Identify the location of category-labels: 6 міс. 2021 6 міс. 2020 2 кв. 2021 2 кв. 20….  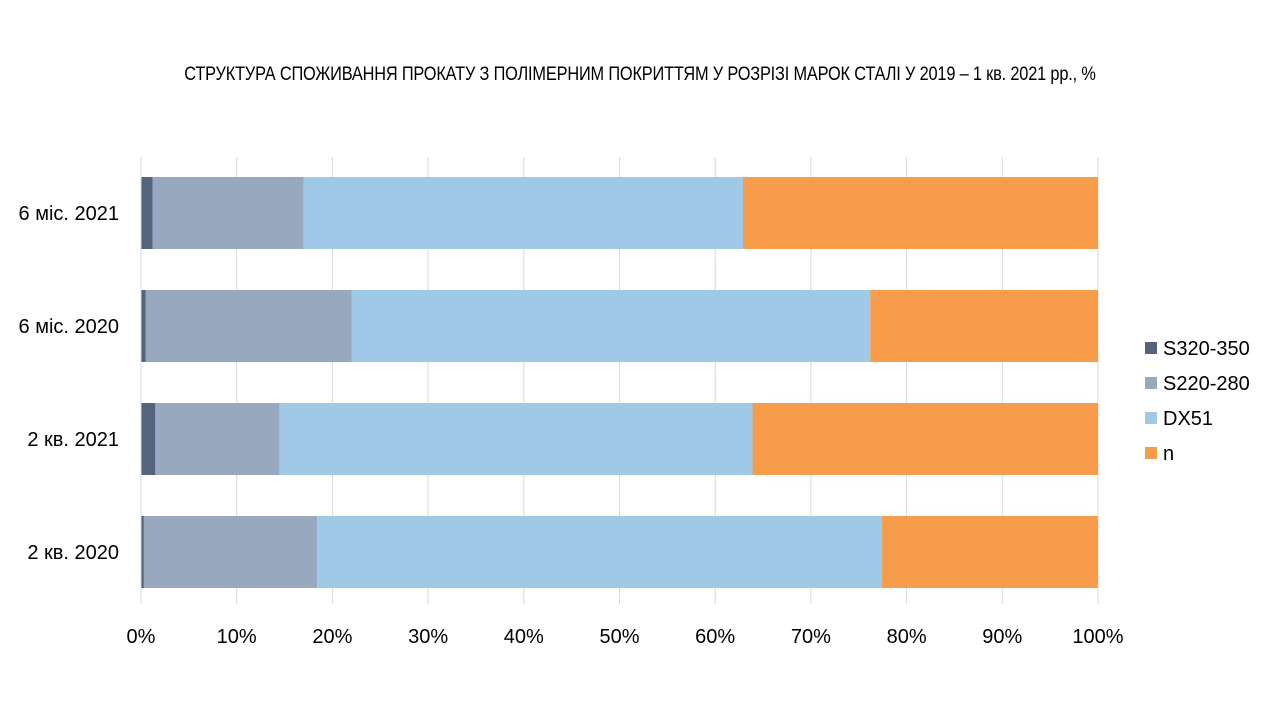
(69, 383).